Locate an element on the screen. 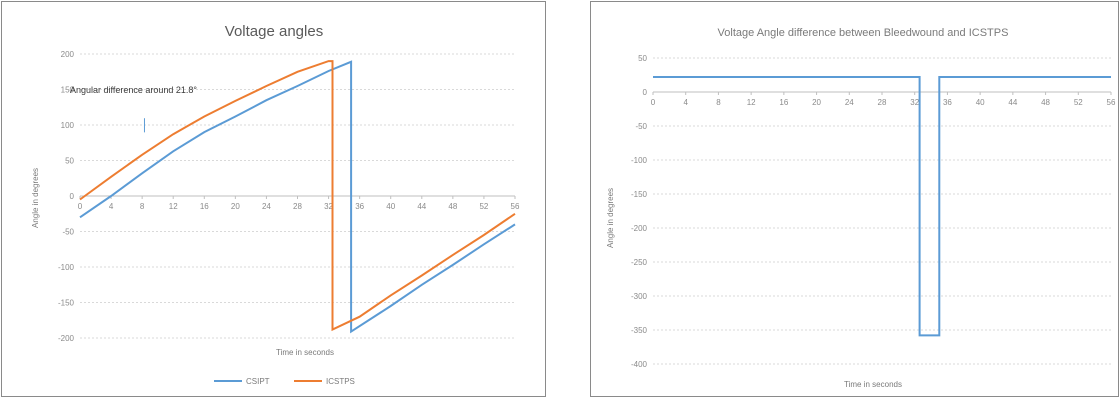 The image size is (1120, 398). y-tick-label: -400 is located at coordinates (639, 364).